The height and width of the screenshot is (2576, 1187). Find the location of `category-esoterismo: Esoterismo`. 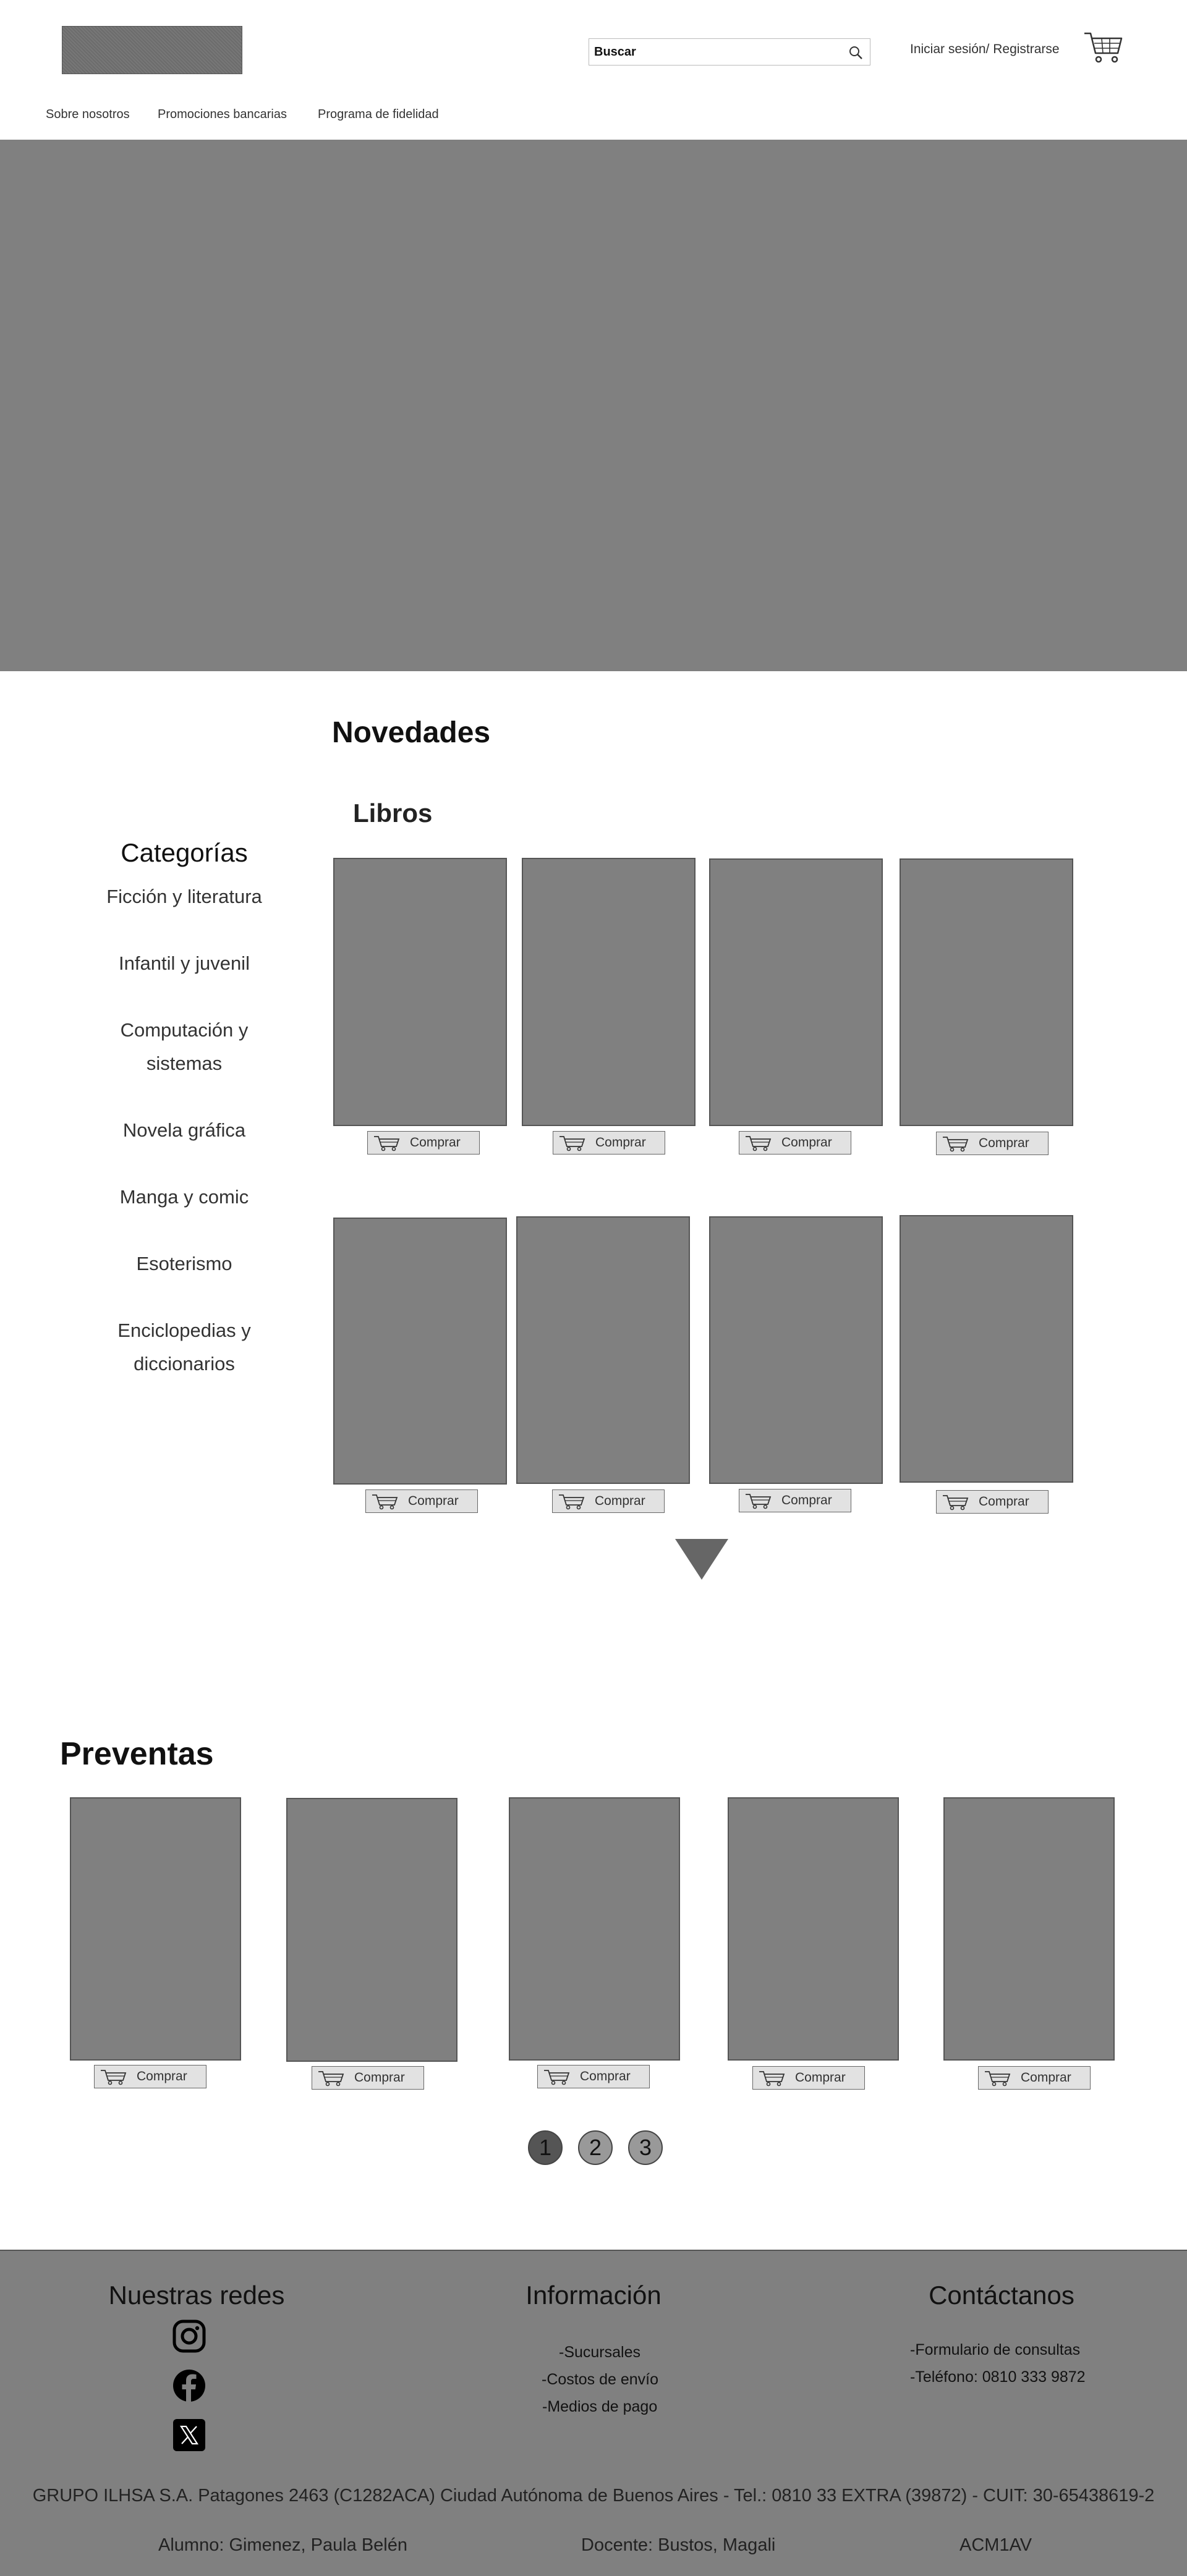

category-esoterismo: Esoterismo is located at coordinates (184, 1263).